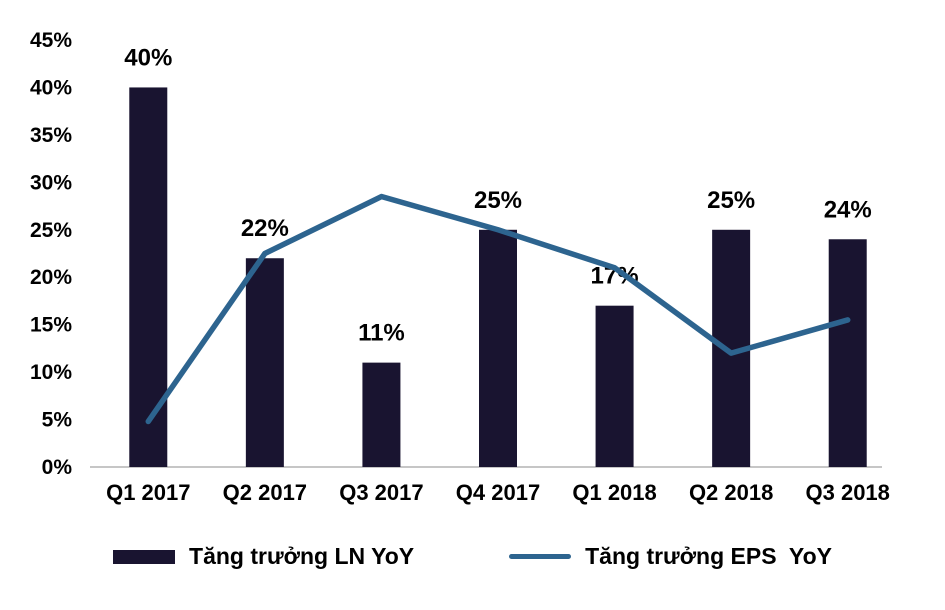 The width and height of the screenshot is (945, 610). What do you see at coordinates (148, 57) in the screenshot?
I see `bar-data-label: 40%` at bounding box center [148, 57].